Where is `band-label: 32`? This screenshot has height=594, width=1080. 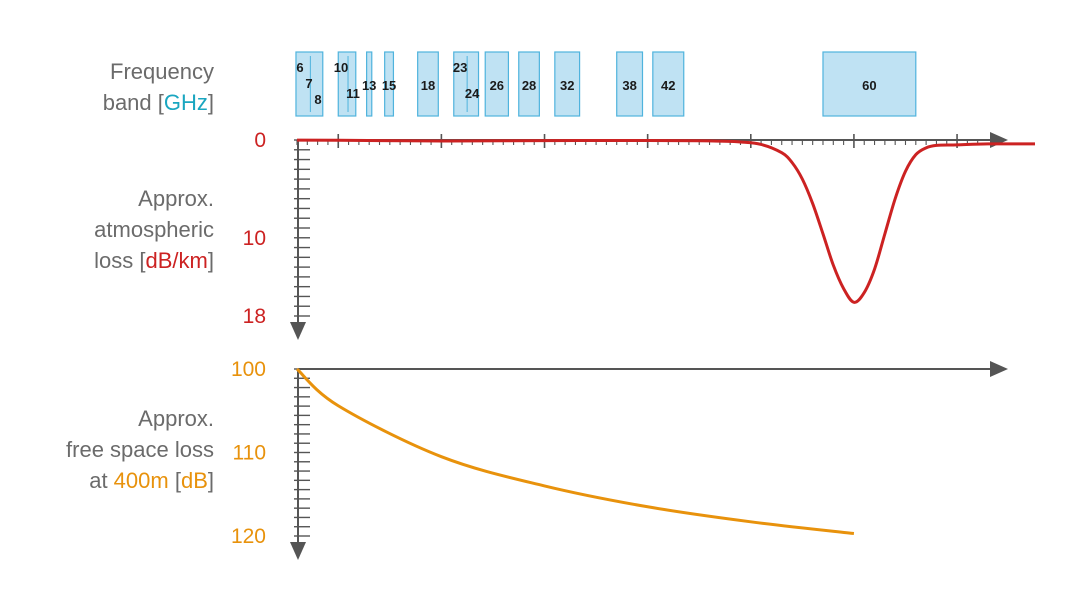
band-label: 32 is located at coordinates (567, 85).